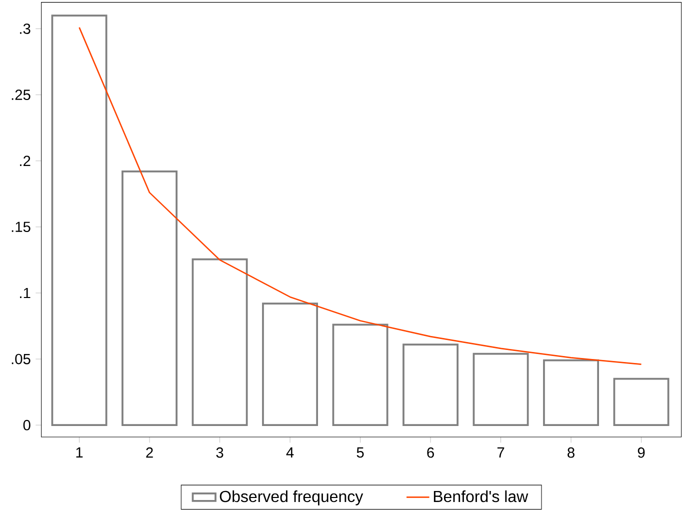  What do you see at coordinates (360, 452) in the screenshot?
I see `x-tick-label: 5` at bounding box center [360, 452].